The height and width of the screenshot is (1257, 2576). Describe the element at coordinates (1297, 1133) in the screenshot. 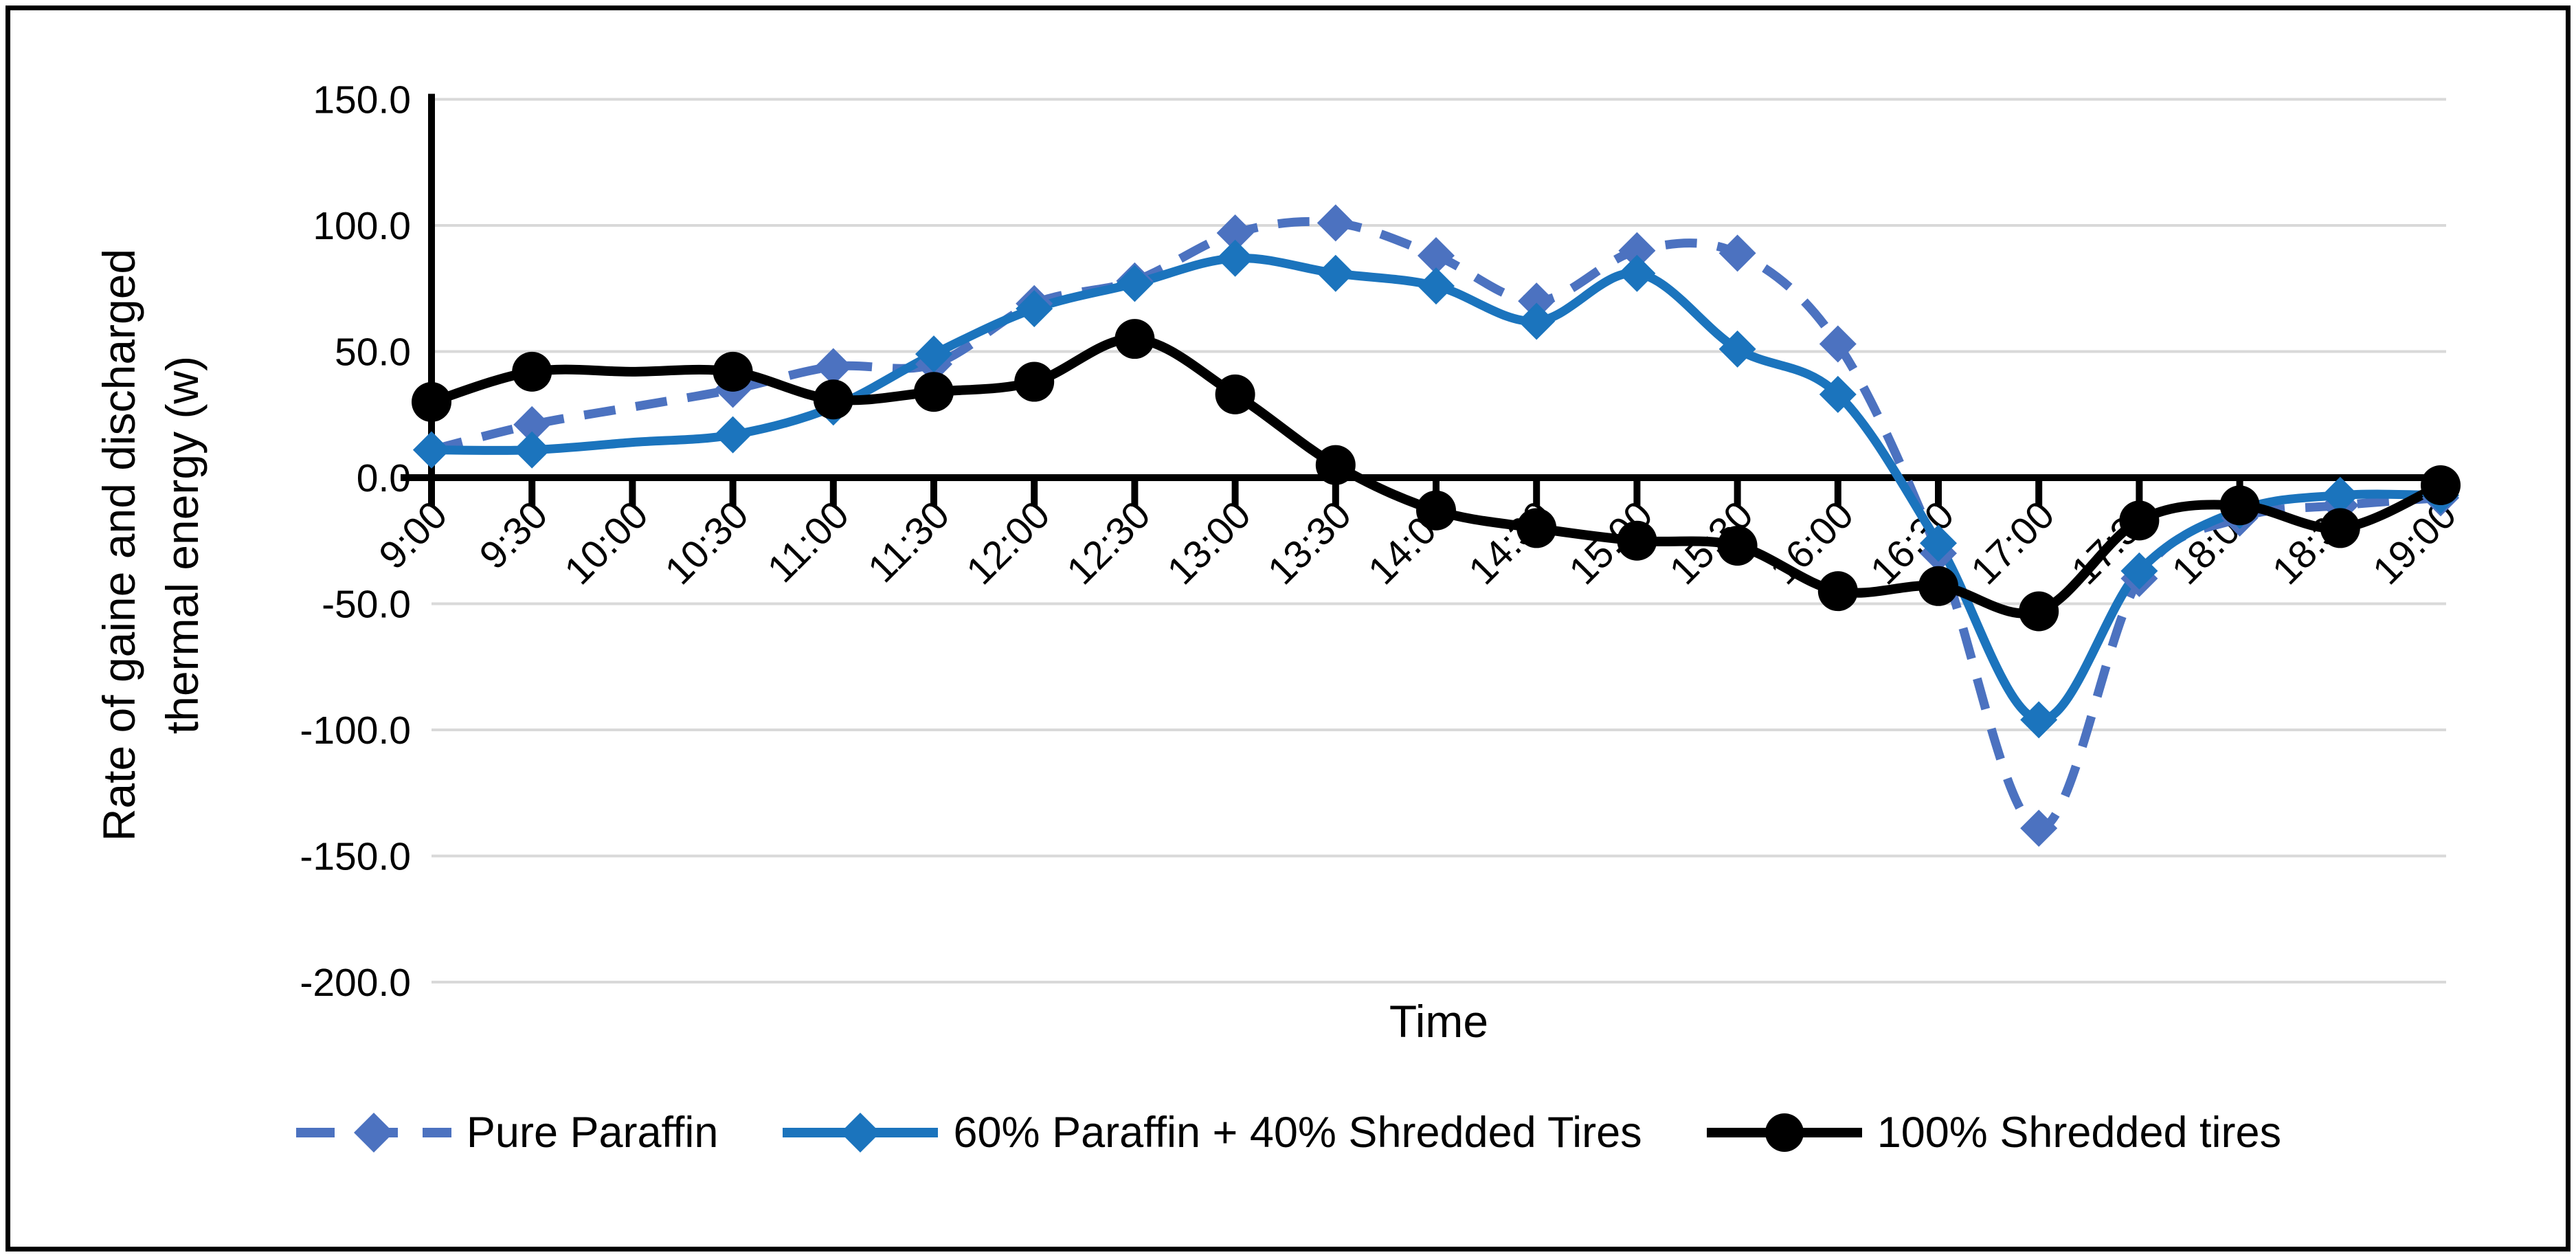

I see `legend-label: 60% Paraffin + 40% Shredded Tires` at that location.